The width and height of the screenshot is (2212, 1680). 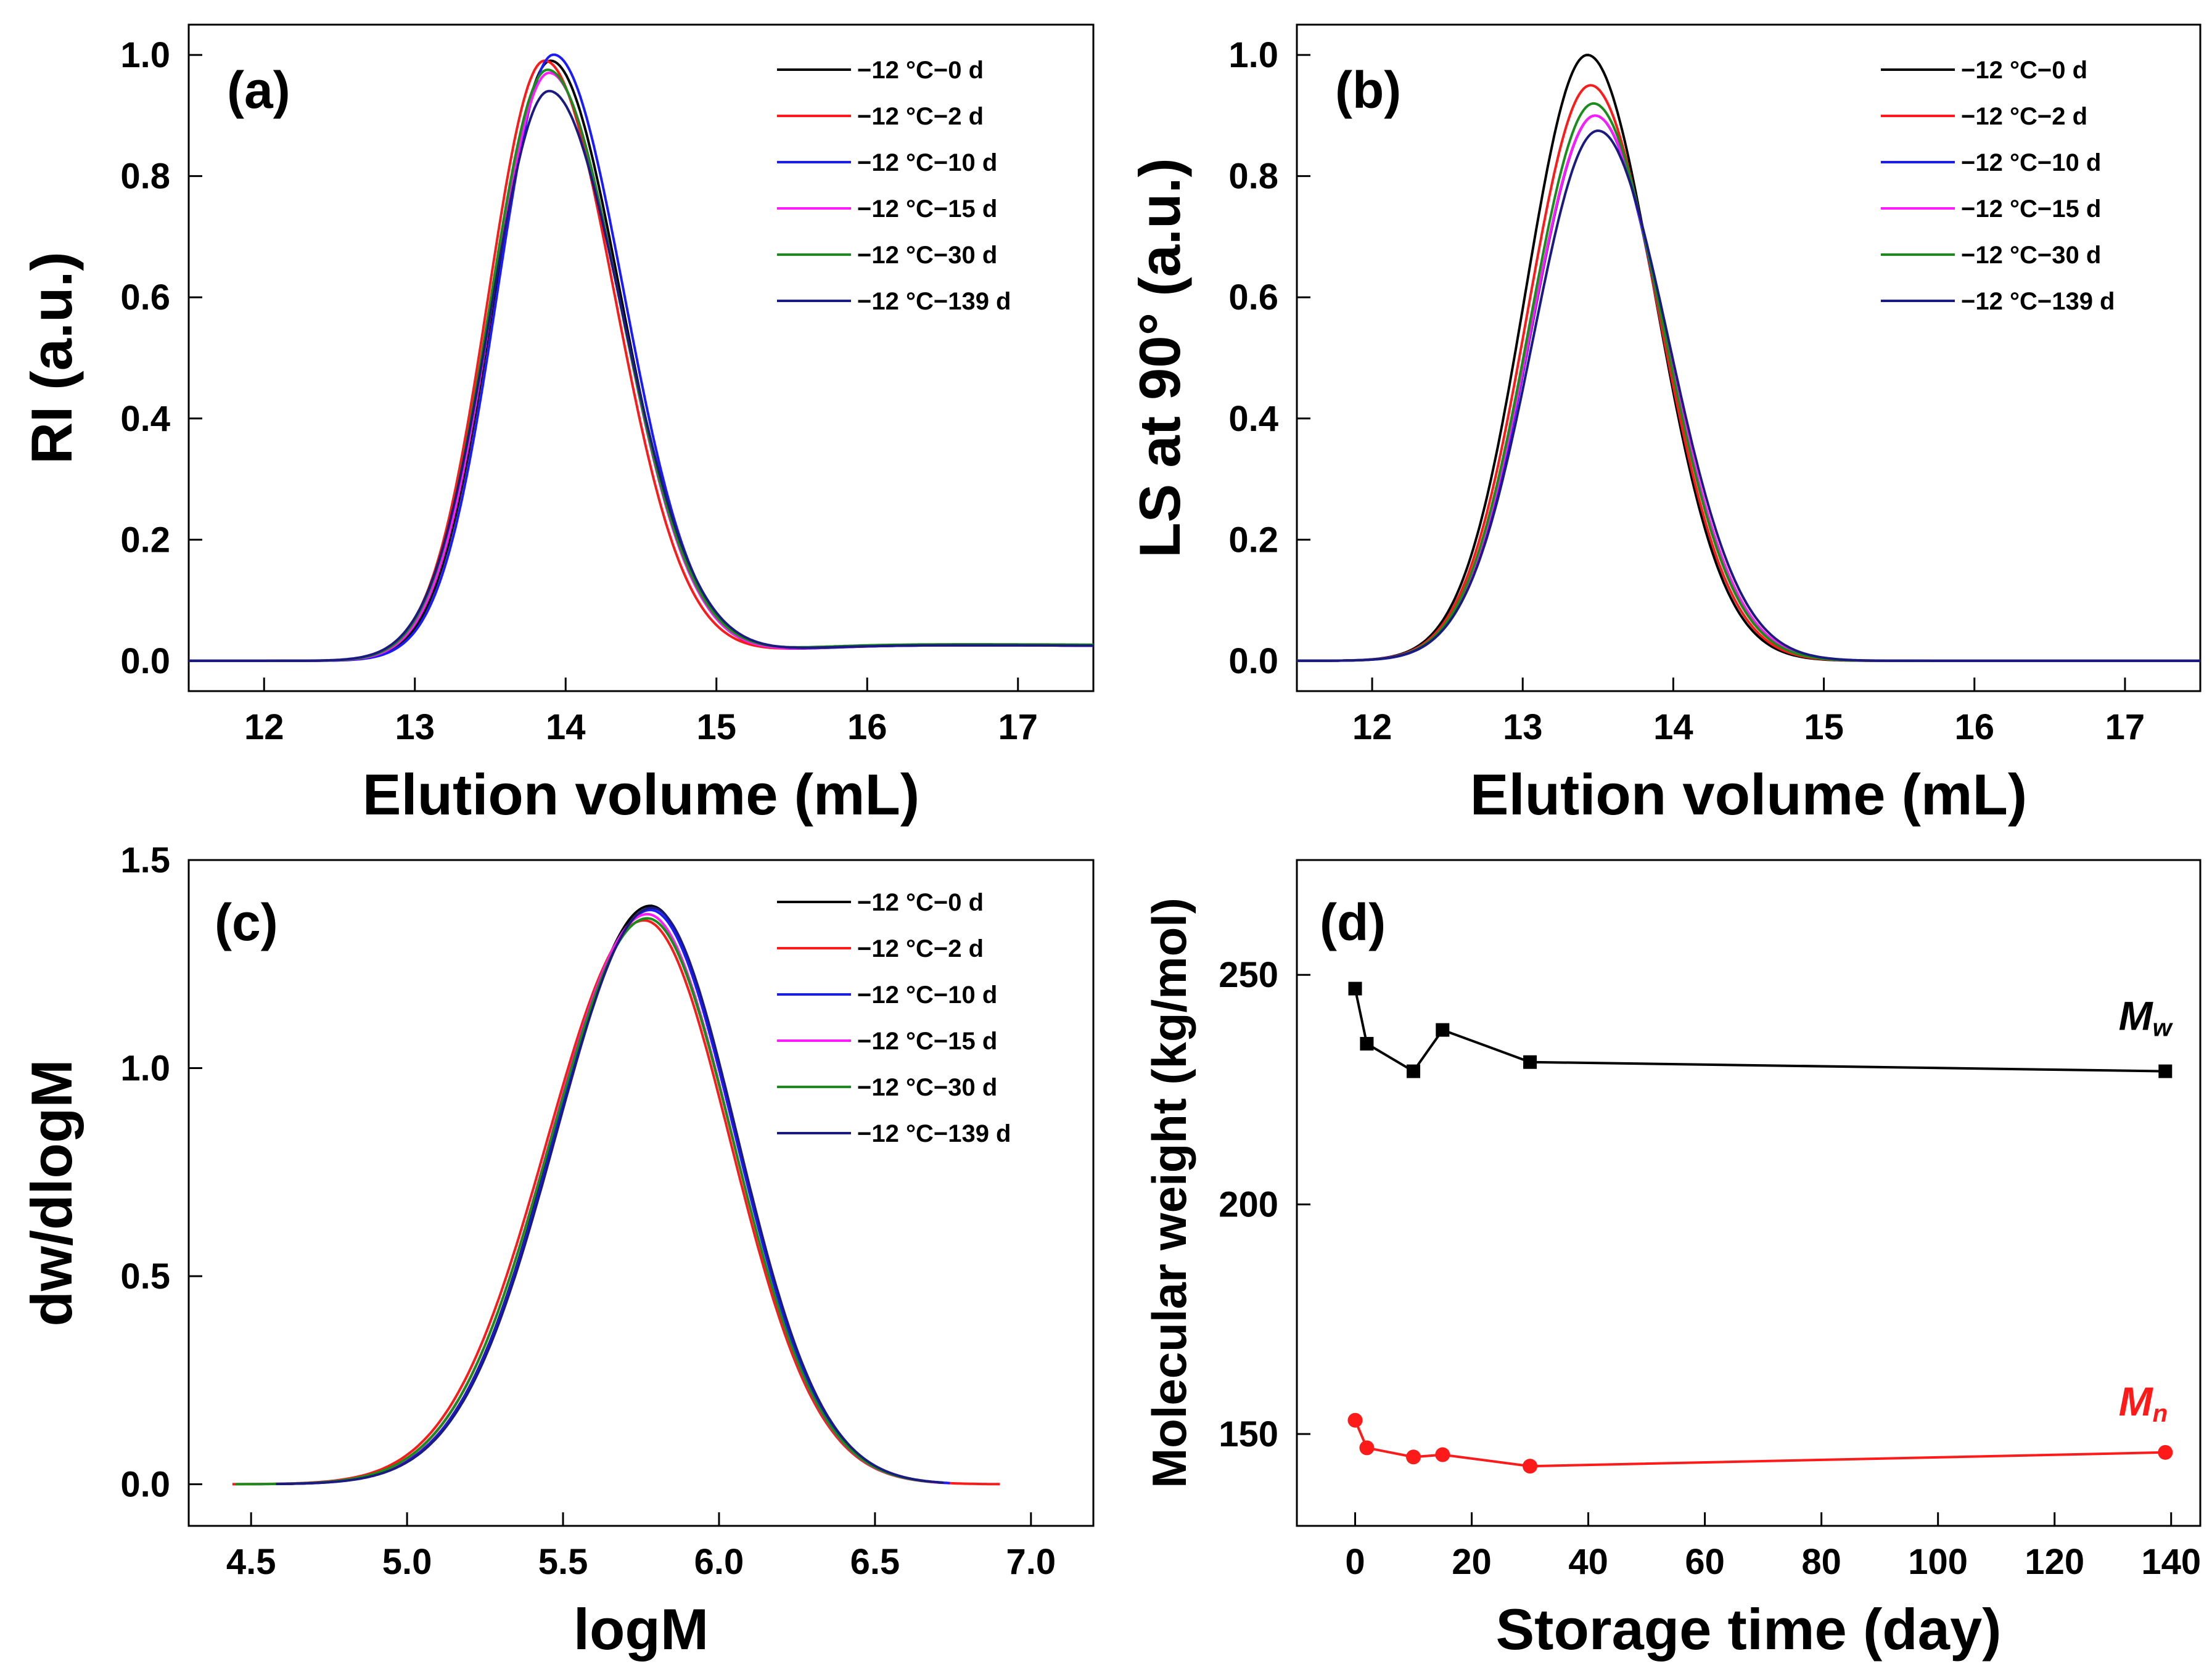 I want to click on y-tick-label: 200, so click(x=1248, y=1205).